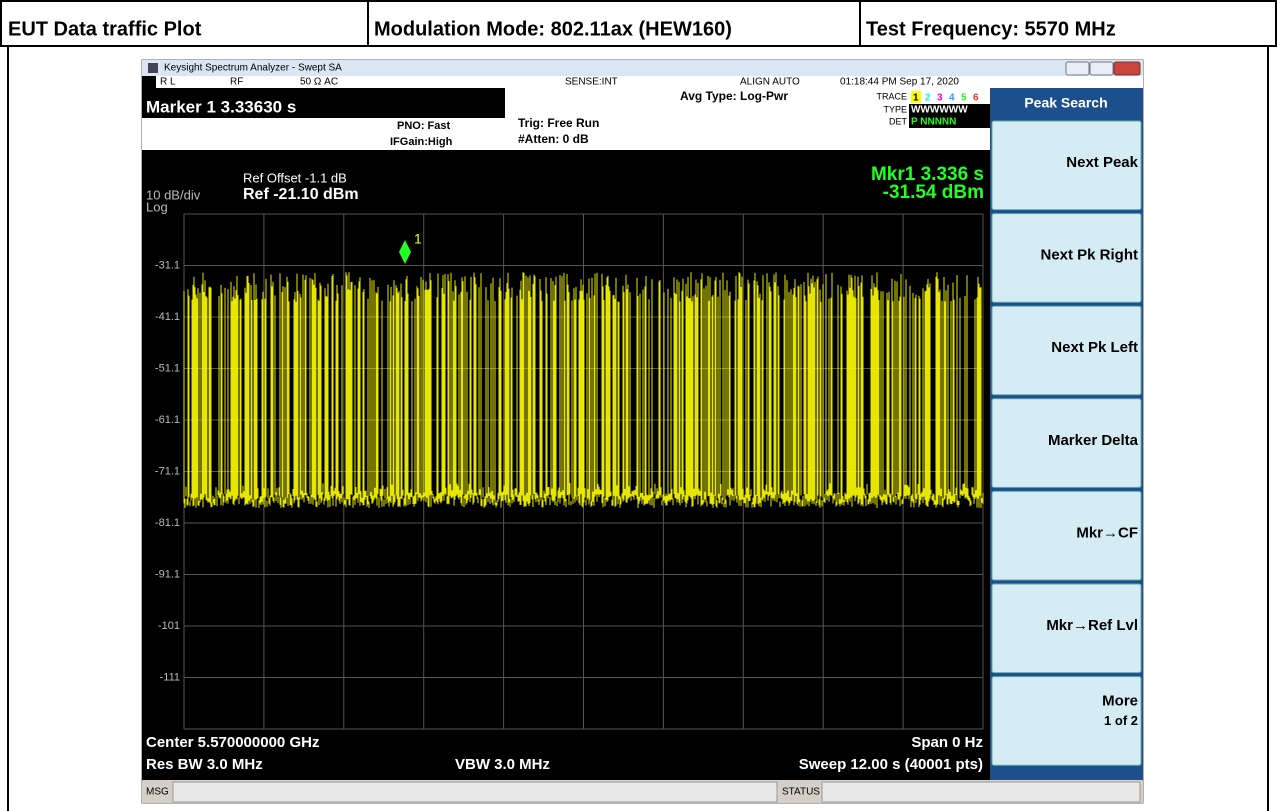 The width and height of the screenshot is (1277, 811). I want to click on marker-number: 1, so click(418, 239).